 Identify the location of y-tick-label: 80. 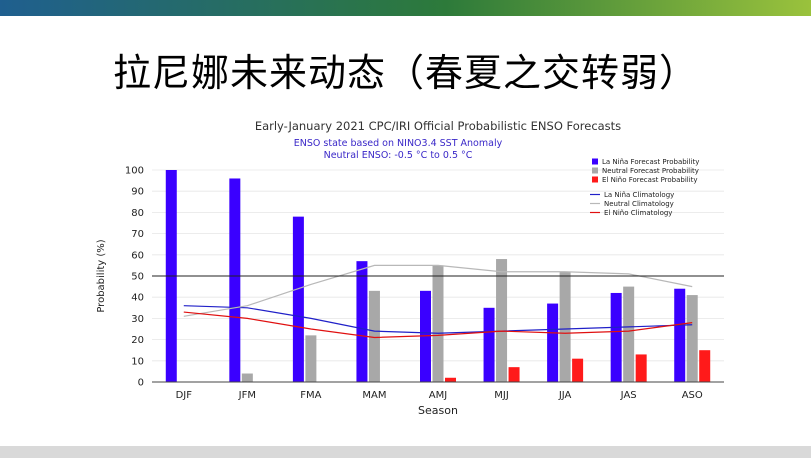
(137, 213).